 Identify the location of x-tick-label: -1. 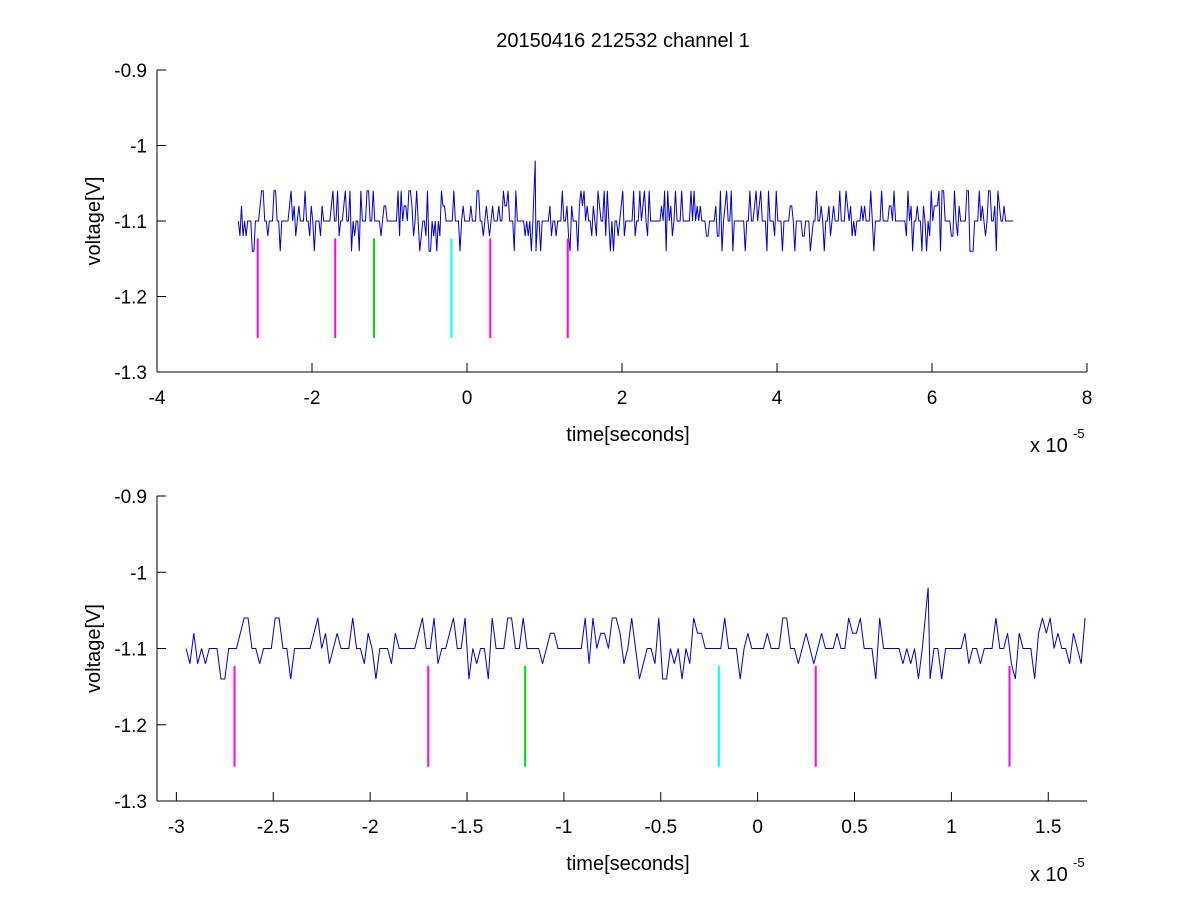
(563, 827).